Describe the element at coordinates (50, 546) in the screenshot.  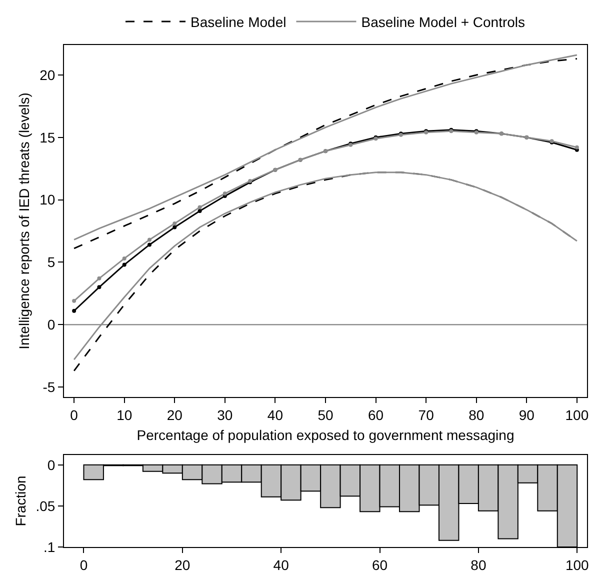
I see `y-tick-label: .1` at that location.